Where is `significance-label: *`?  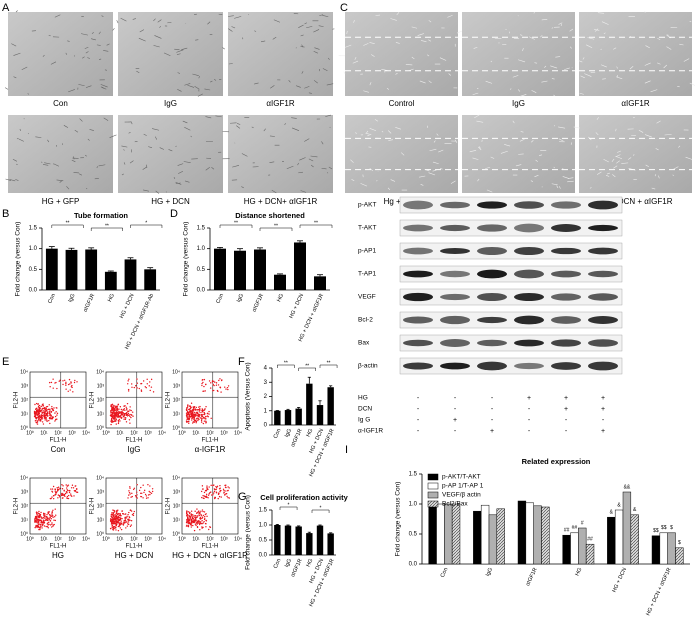 significance-label: * is located at coordinates (289, 505).